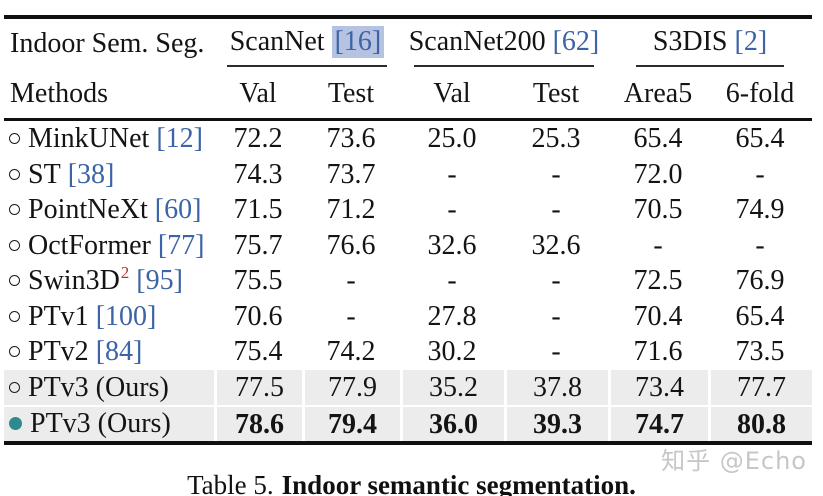 The image size is (823, 496). I want to click on value-cell: 39.3, so click(556, 423).